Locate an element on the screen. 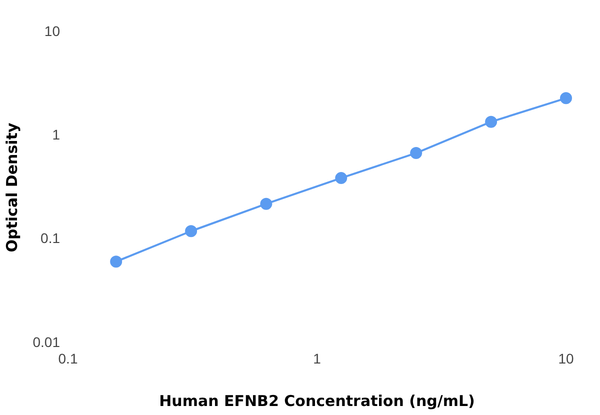 The image size is (600, 415). y-tick-label: 1 is located at coordinates (56, 134).